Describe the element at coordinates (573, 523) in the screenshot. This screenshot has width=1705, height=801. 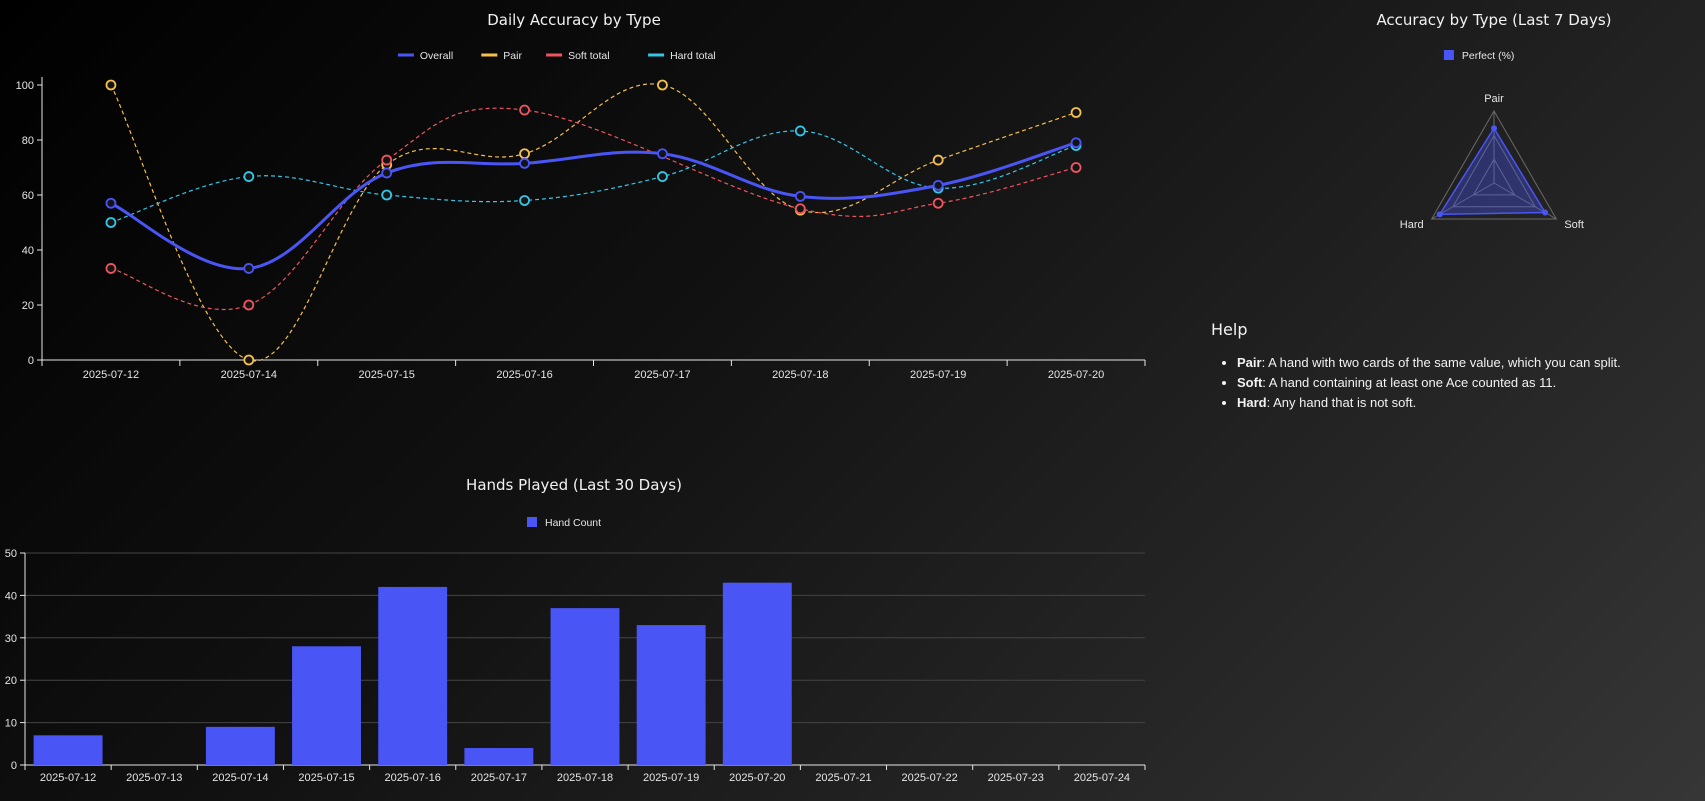
I see `legend-label: Hand Count` at that location.